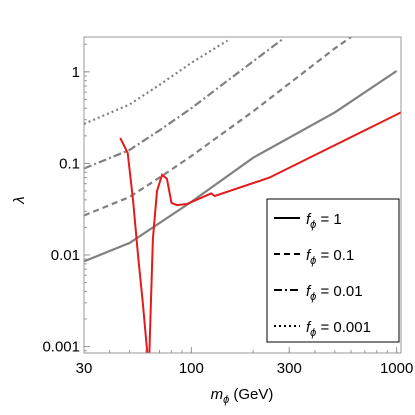  I want to click on x-tick-label: 300, so click(289, 368).